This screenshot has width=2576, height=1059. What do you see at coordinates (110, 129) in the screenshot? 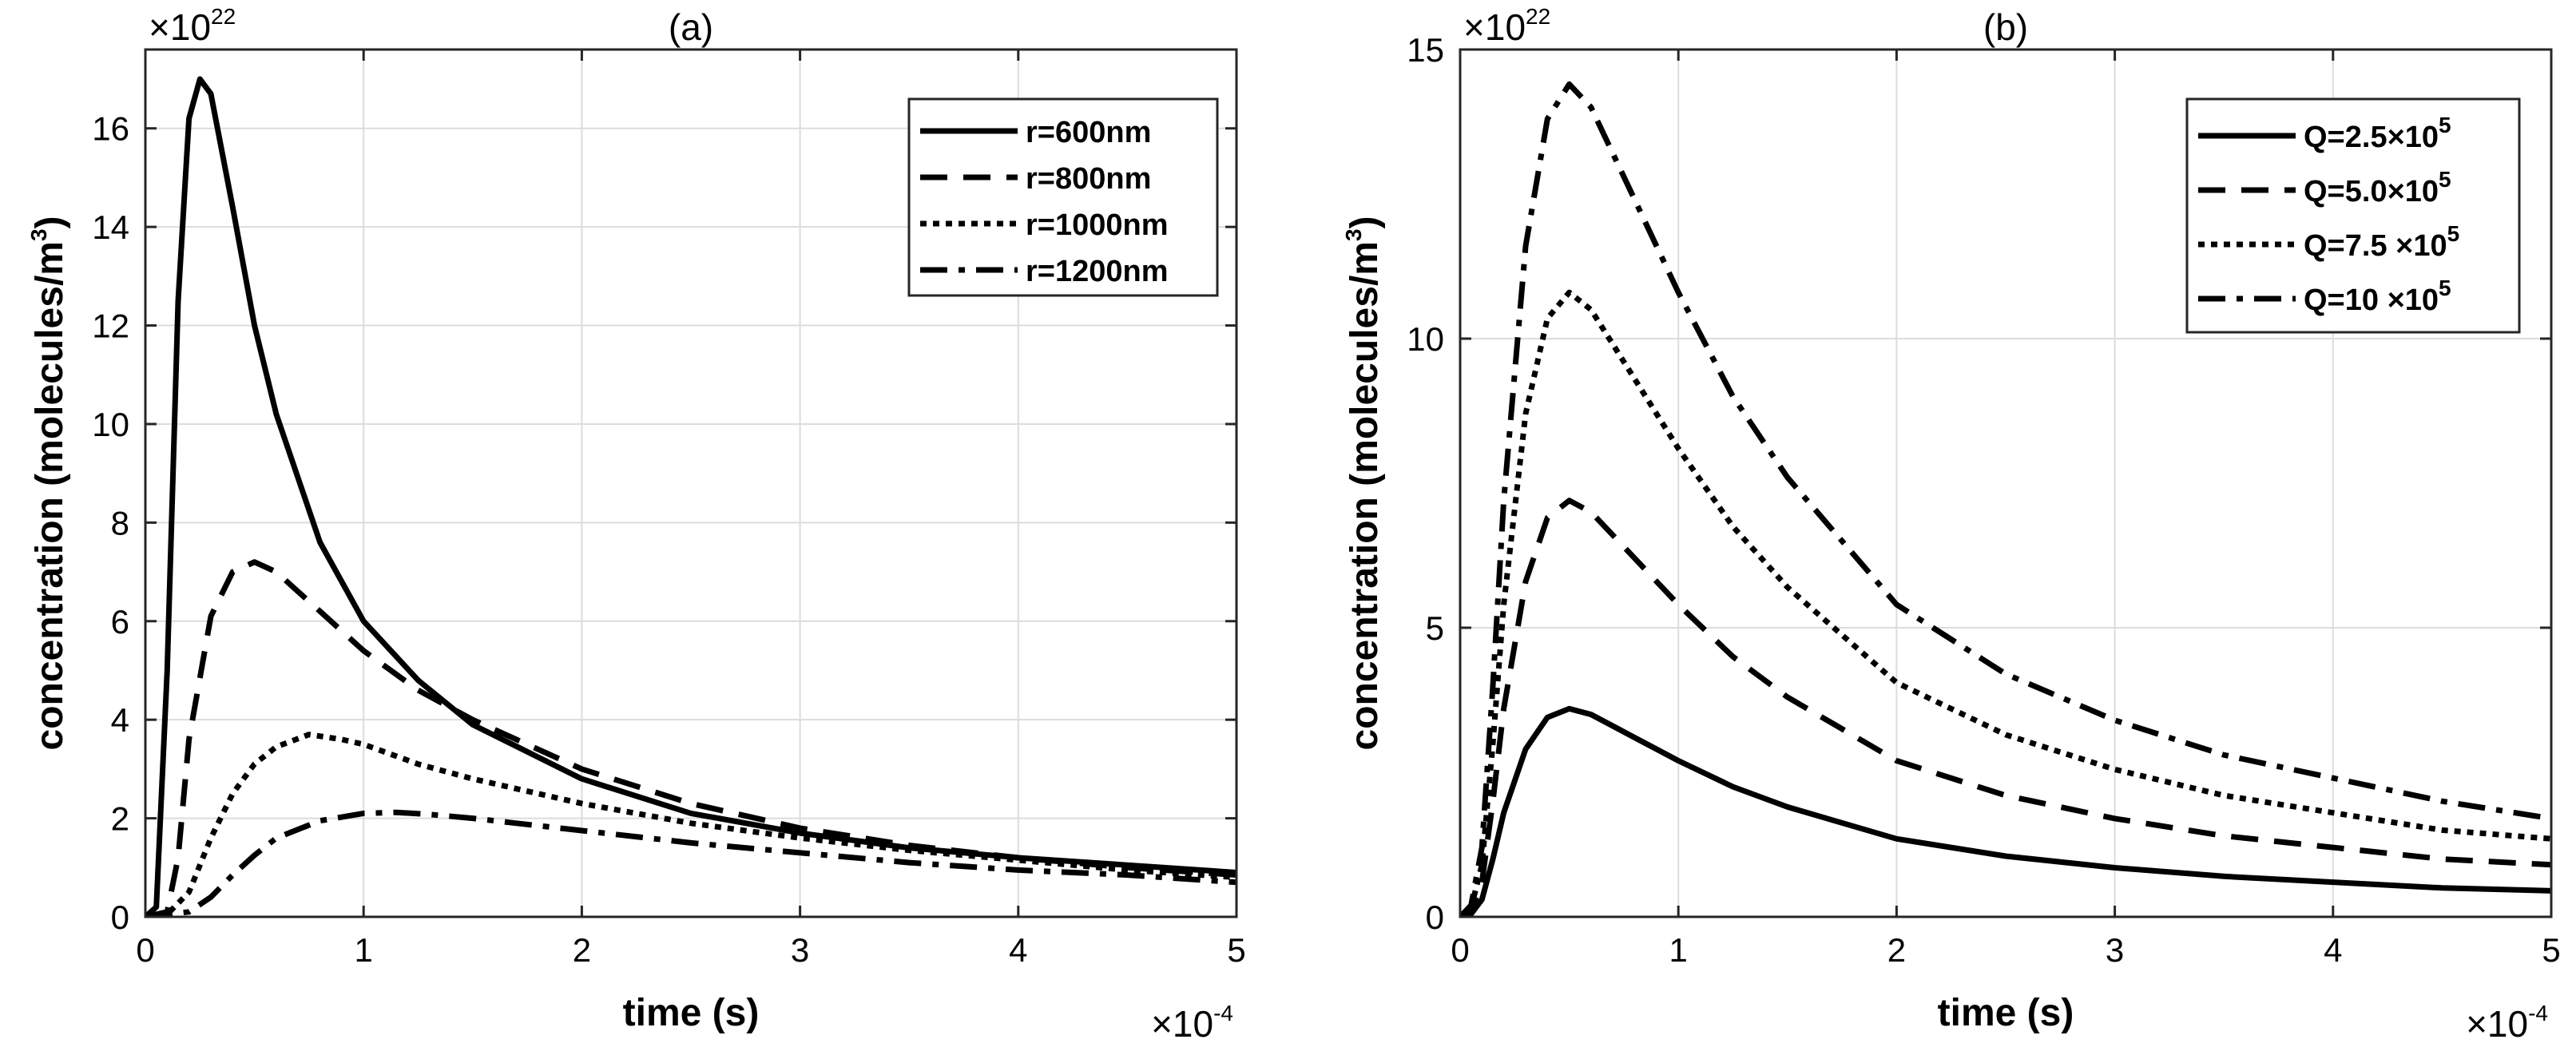
I see `y-tick-label: 16` at bounding box center [110, 129].